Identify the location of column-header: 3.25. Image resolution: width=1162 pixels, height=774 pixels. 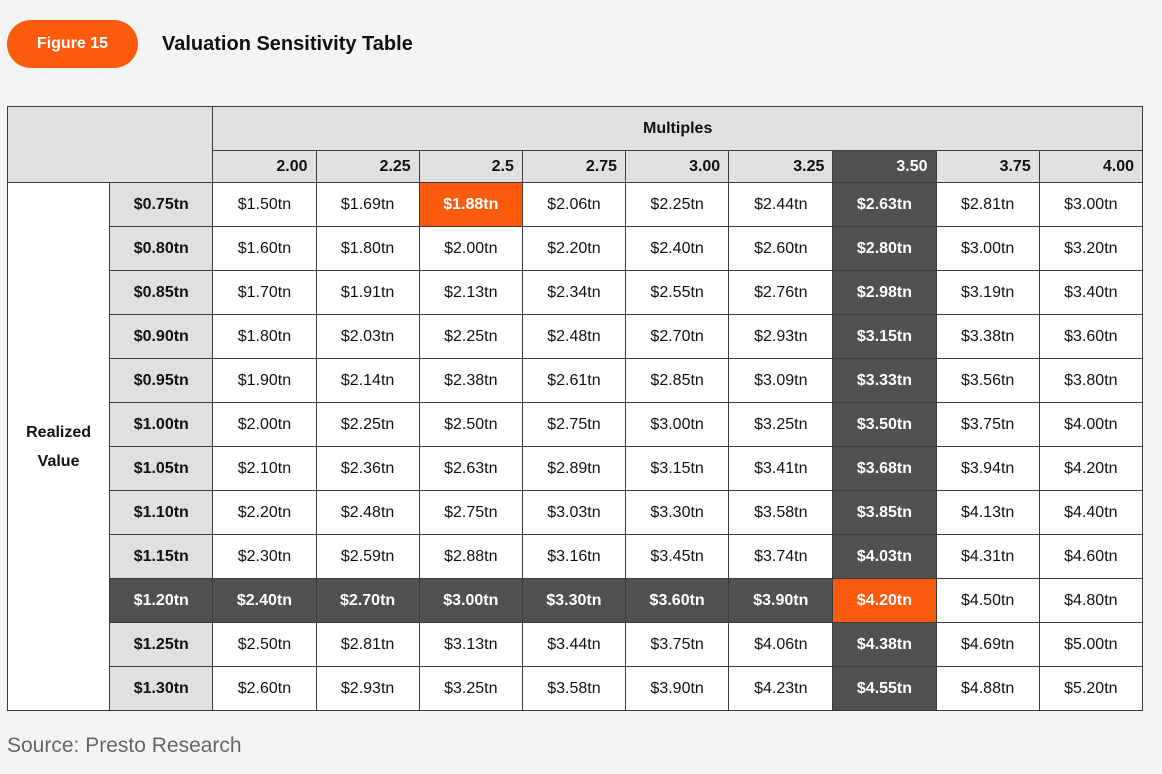
(781, 166).